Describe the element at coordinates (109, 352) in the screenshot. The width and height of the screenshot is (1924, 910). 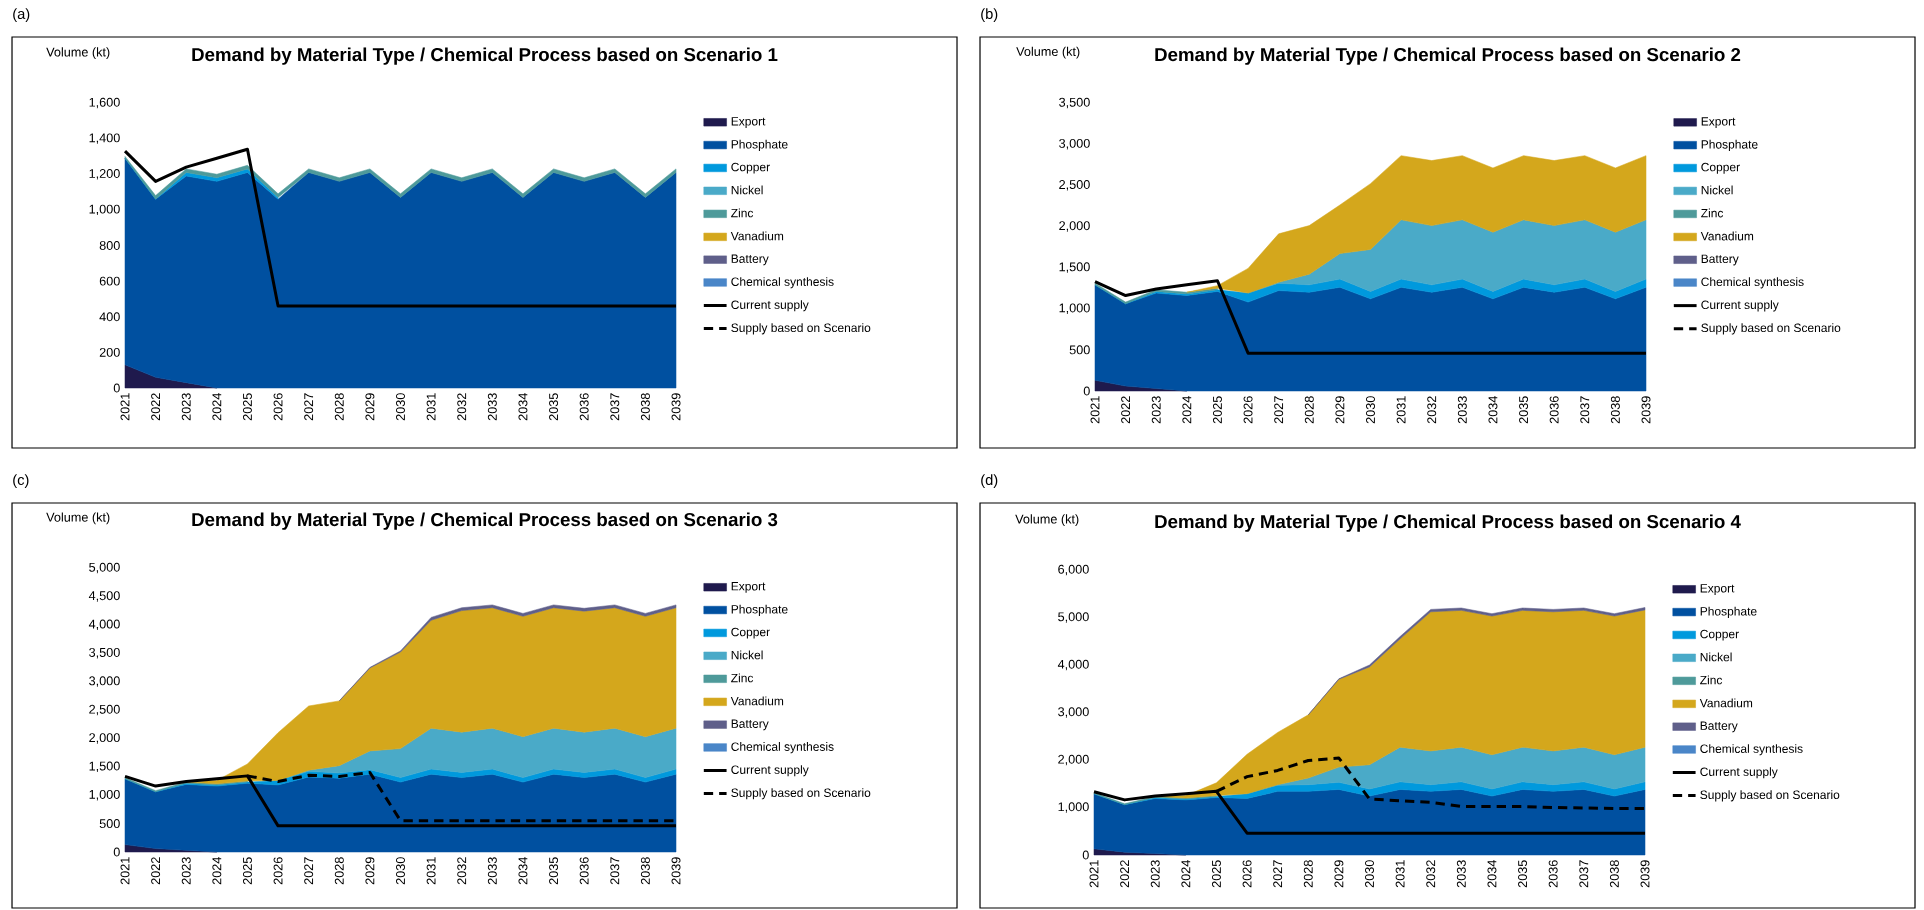
I see `y-tick-label: 200` at that location.